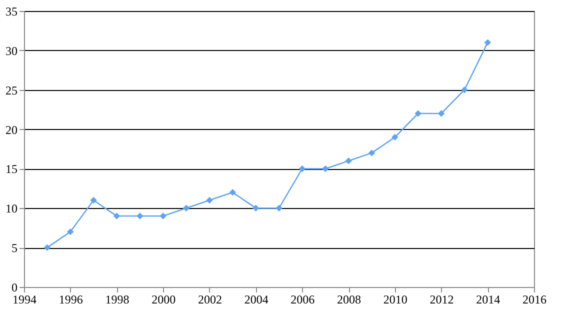 This screenshot has width=565, height=327. I want to click on x-tick-label: 2012, so click(442, 299).